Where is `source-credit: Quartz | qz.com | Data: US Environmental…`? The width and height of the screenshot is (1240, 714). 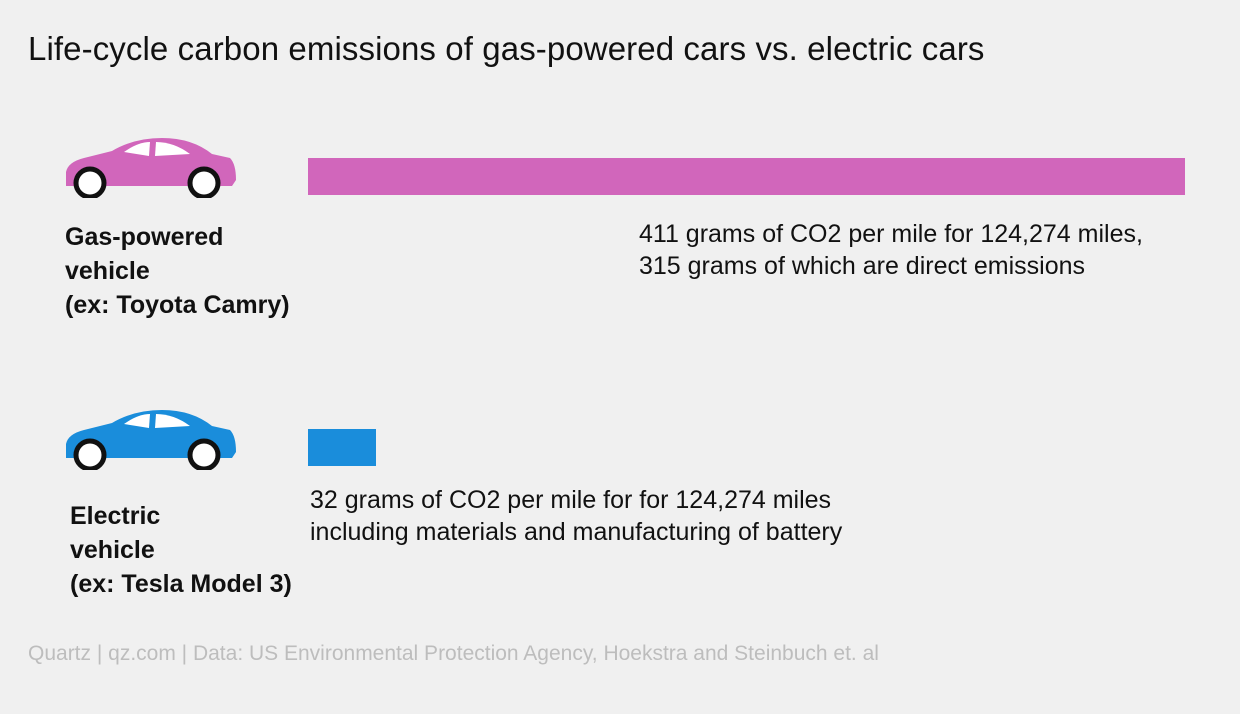 source-credit: Quartz | qz.com | Data: US Environmental… is located at coordinates (453, 653).